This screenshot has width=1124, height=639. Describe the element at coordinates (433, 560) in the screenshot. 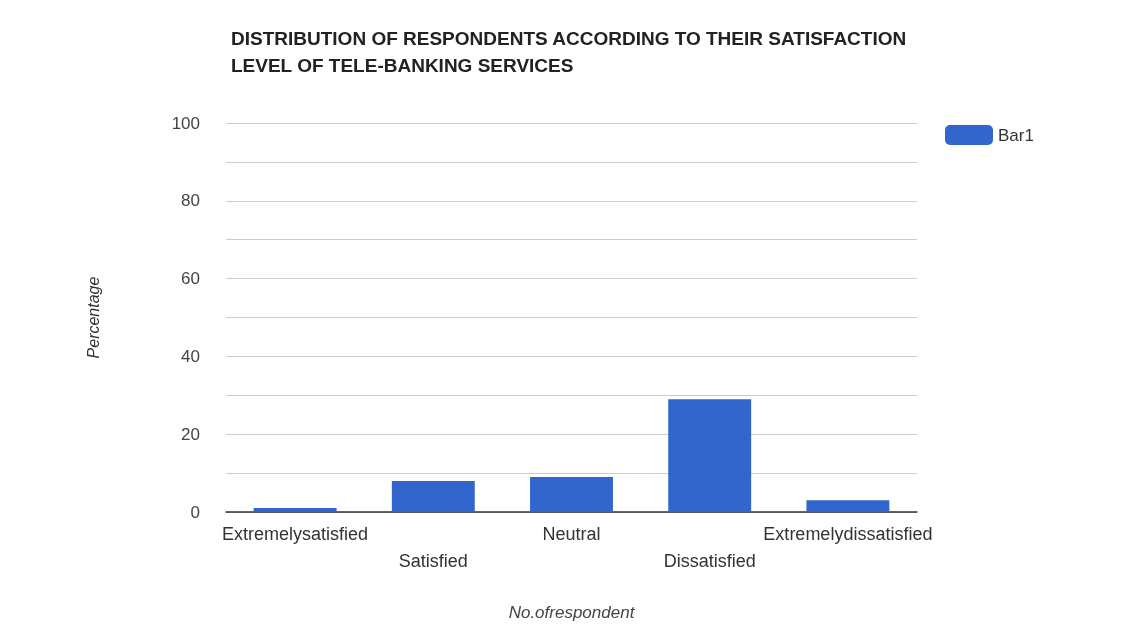

I see `x-tick-label: Satisfied` at that location.